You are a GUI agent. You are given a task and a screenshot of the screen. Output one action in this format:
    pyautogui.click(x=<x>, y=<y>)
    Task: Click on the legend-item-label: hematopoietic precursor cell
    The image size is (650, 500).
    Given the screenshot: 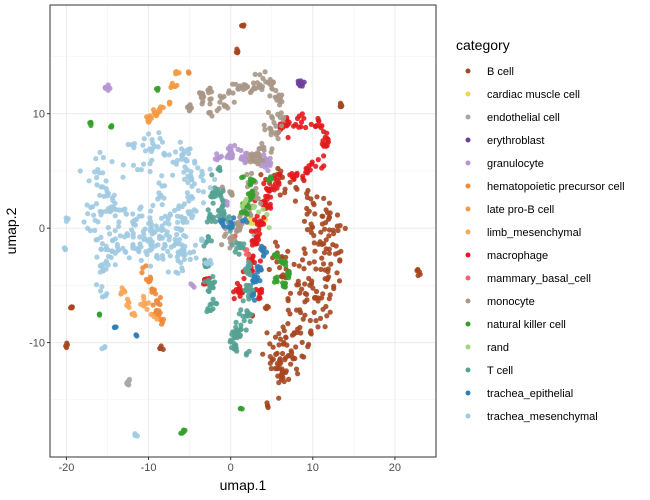 What is the action you would take?
    pyautogui.click(x=556, y=187)
    